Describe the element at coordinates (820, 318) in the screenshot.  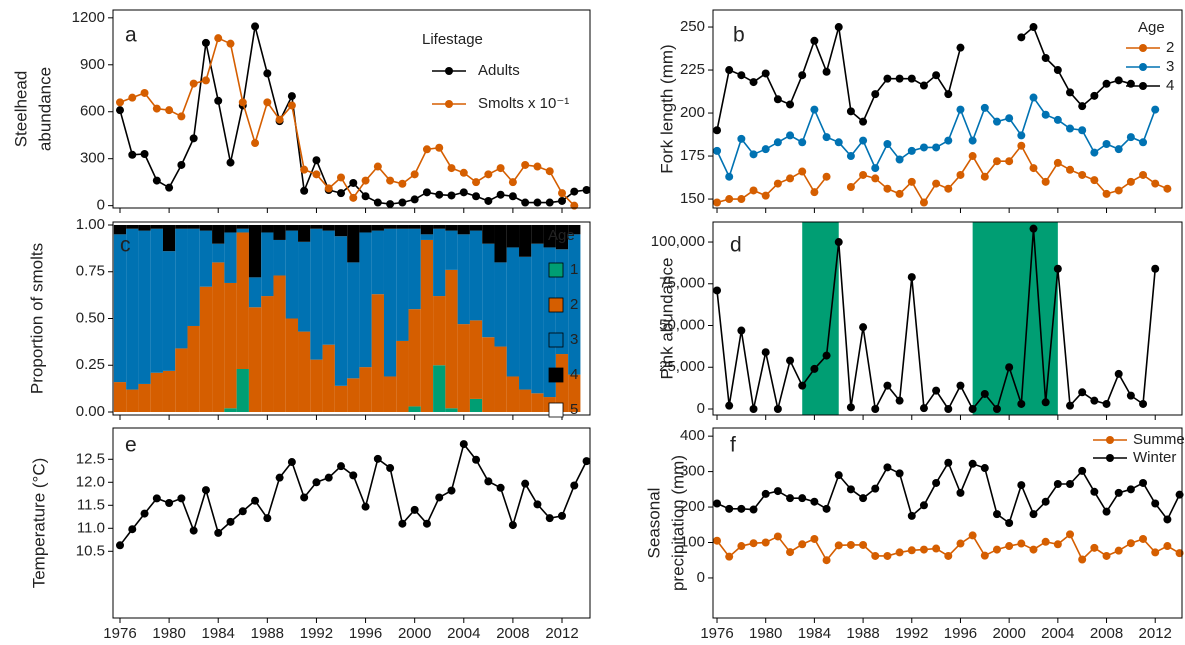
I see `shaded-period` at that location.